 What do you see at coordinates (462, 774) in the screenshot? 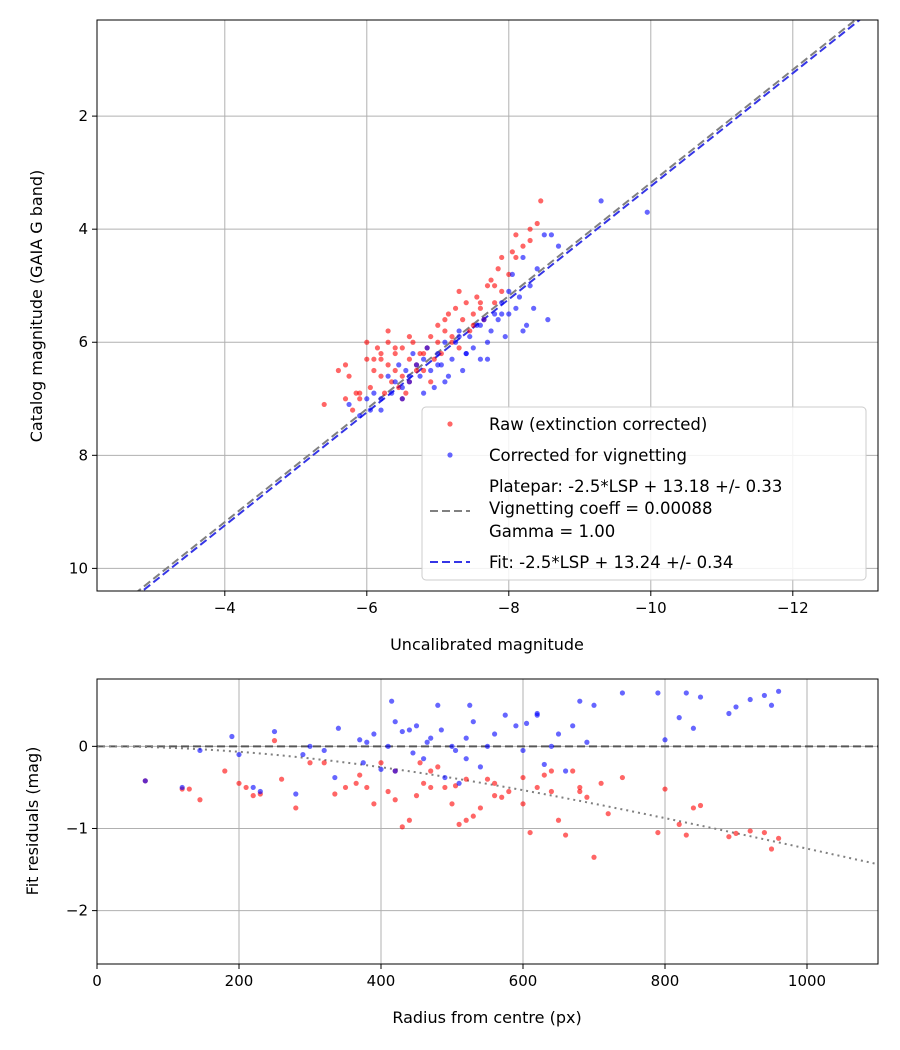
I see `bottom-points` at bounding box center [462, 774].